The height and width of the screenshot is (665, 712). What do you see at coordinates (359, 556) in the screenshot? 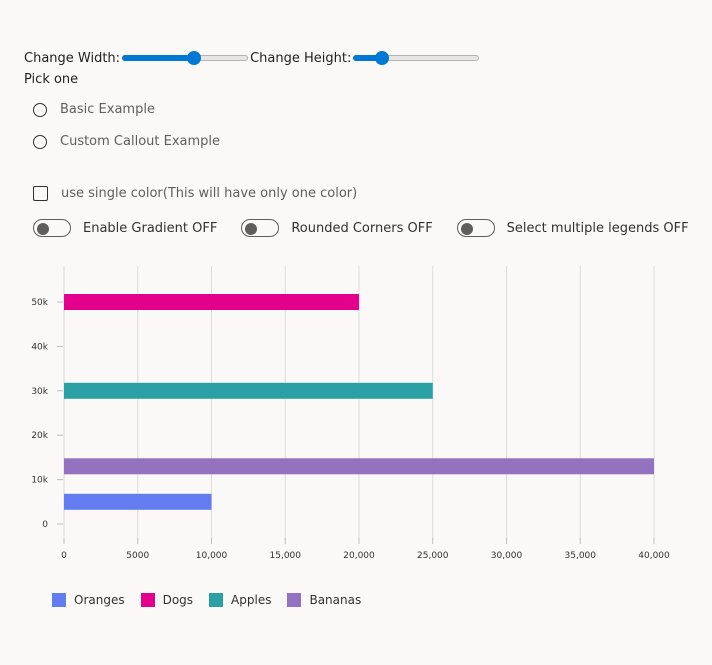
I see `x-tick-label: 20,000` at bounding box center [359, 556].